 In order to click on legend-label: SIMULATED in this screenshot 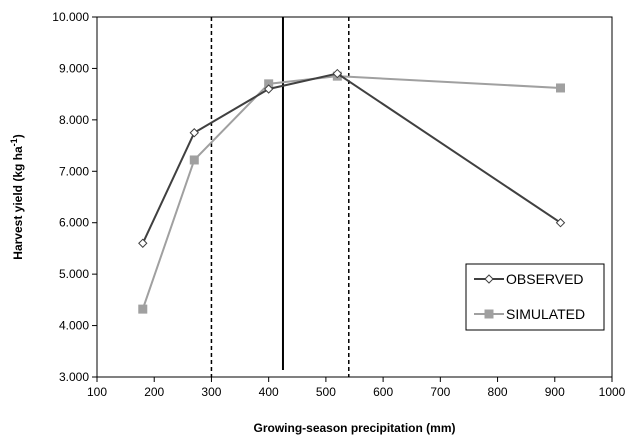, I will do `click(545, 314)`.